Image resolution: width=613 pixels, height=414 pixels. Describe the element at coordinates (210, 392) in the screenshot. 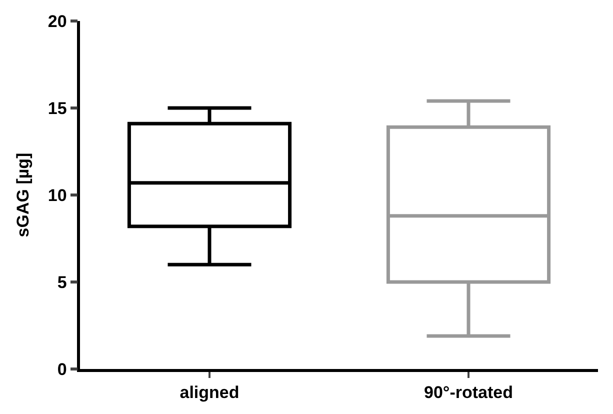

I see `x-tick-label: aligned` at that location.